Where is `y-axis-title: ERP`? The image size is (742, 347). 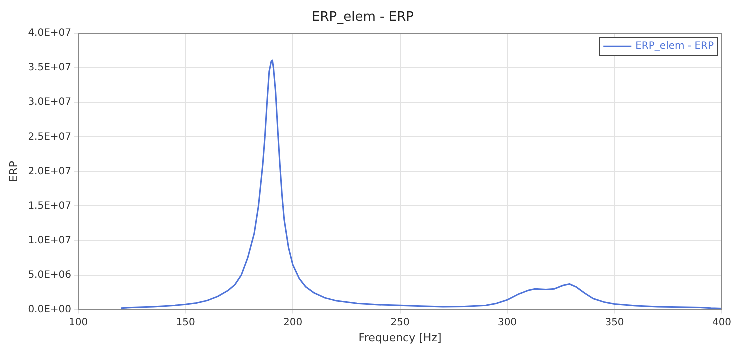 y-axis-title: ERP is located at coordinates (13, 171).